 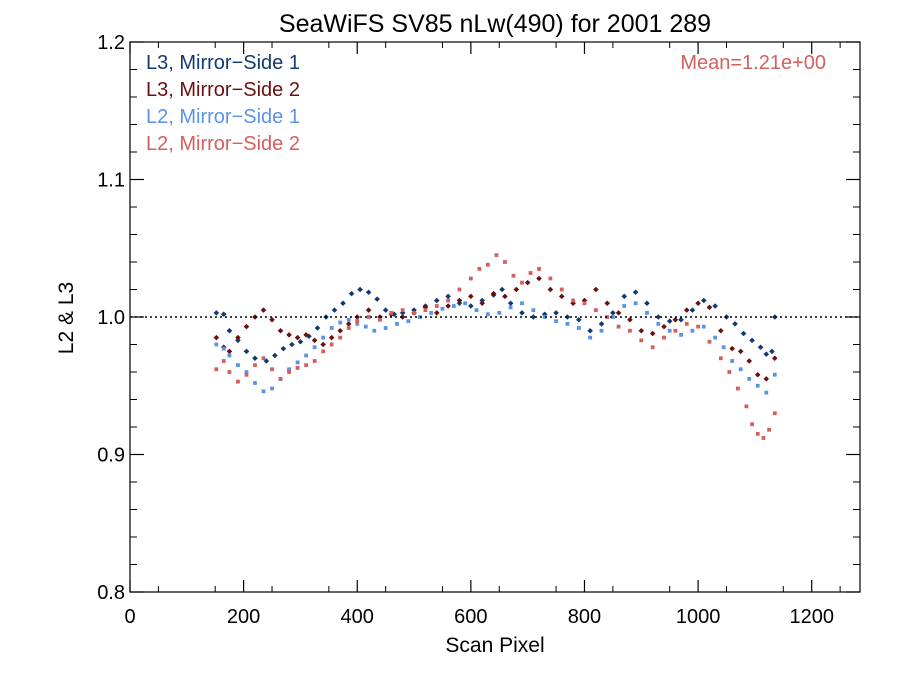 What do you see at coordinates (66, 318) in the screenshot?
I see `y-axis-label: L2 & L3` at bounding box center [66, 318].